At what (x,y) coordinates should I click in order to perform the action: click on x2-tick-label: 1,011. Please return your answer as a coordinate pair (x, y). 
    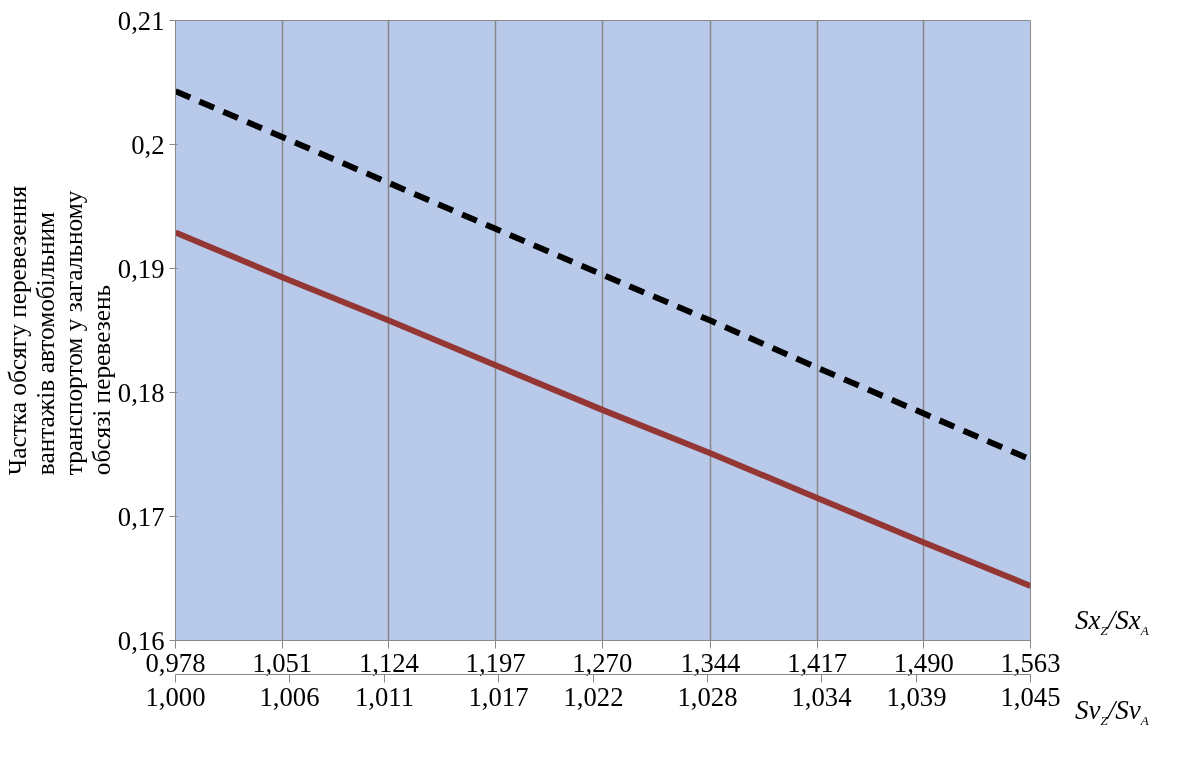
    Looking at the image, I should click on (385, 696).